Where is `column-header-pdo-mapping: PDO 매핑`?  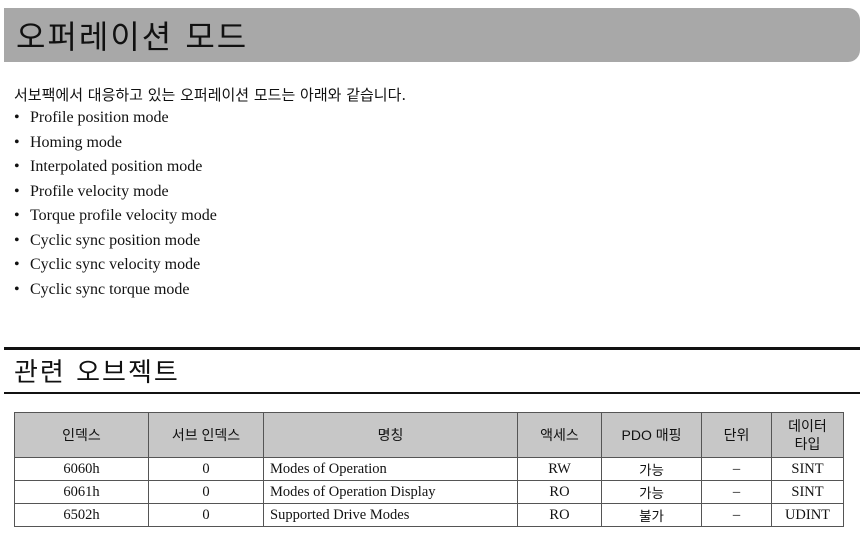 column-header-pdo-mapping: PDO 매핑 is located at coordinates (651, 435).